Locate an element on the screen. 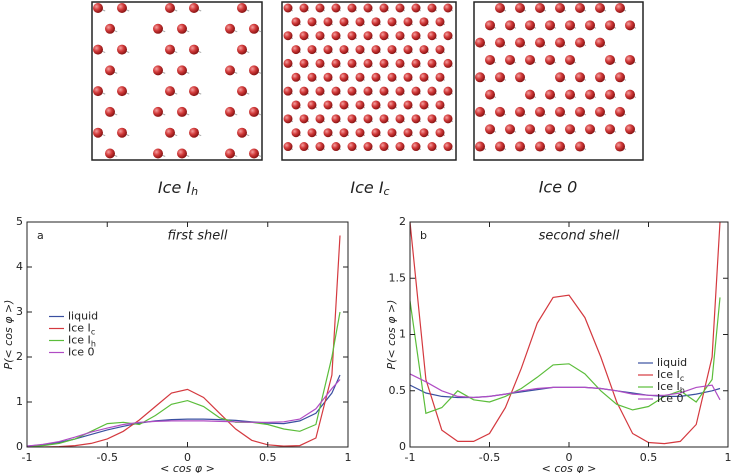 Image resolution: width=737 pixels, height=473 pixels. y-tick-label: 0.5 is located at coordinates (398, 390).